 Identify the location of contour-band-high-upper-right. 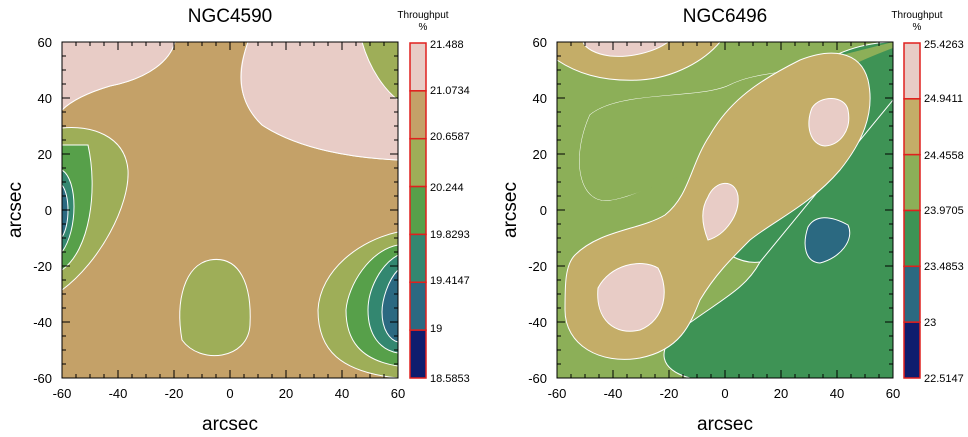
(829, 122).